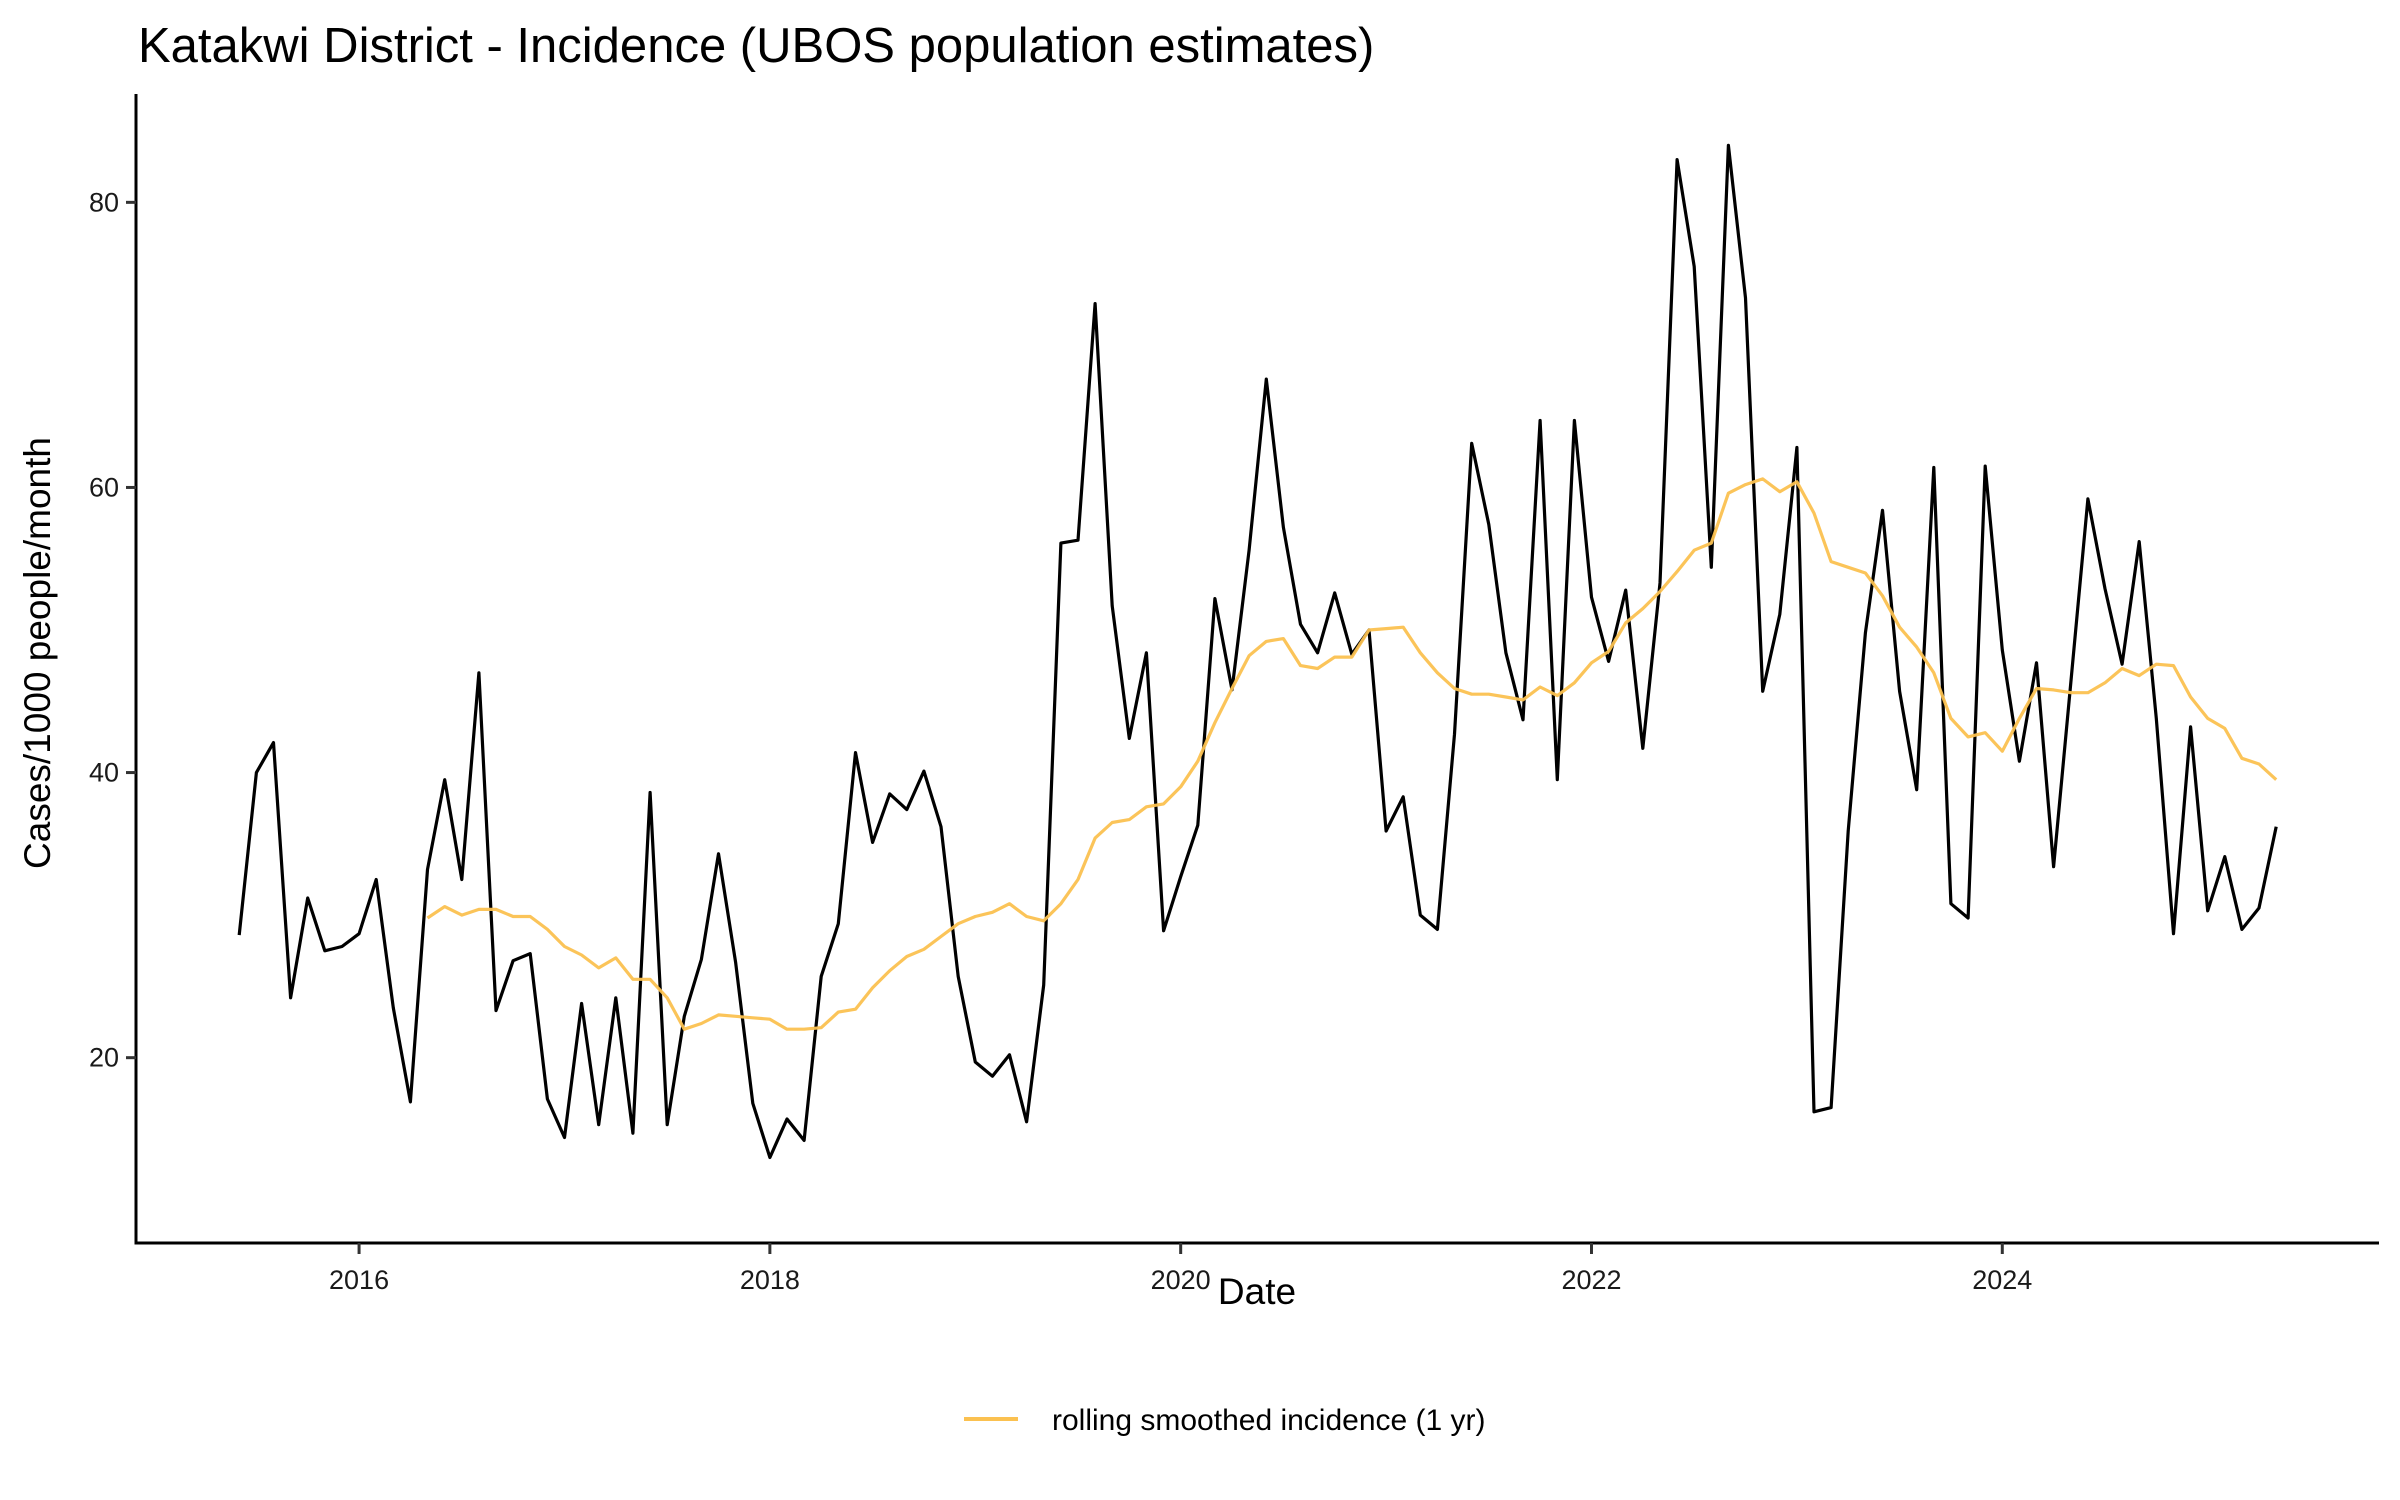  What do you see at coordinates (1269, 1420) in the screenshot?
I see `legend-label-smoothed: rolling smoothed incidence (1 yr)` at bounding box center [1269, 1420].